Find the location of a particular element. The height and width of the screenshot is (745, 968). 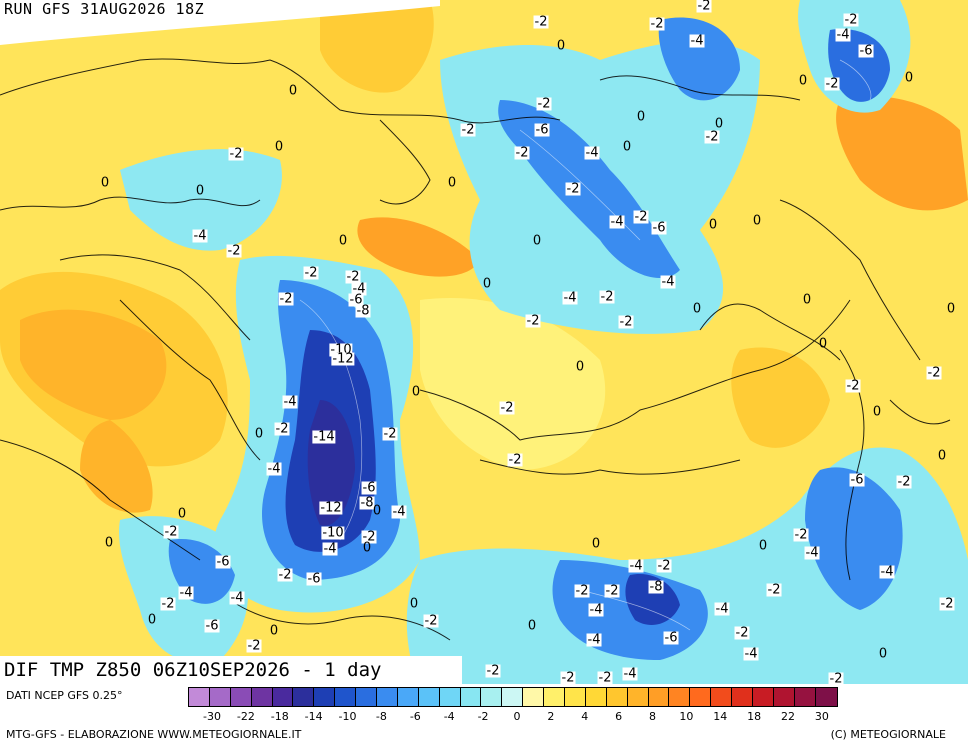

scale-tick-label: -4 is located at coordinates (449, 716).